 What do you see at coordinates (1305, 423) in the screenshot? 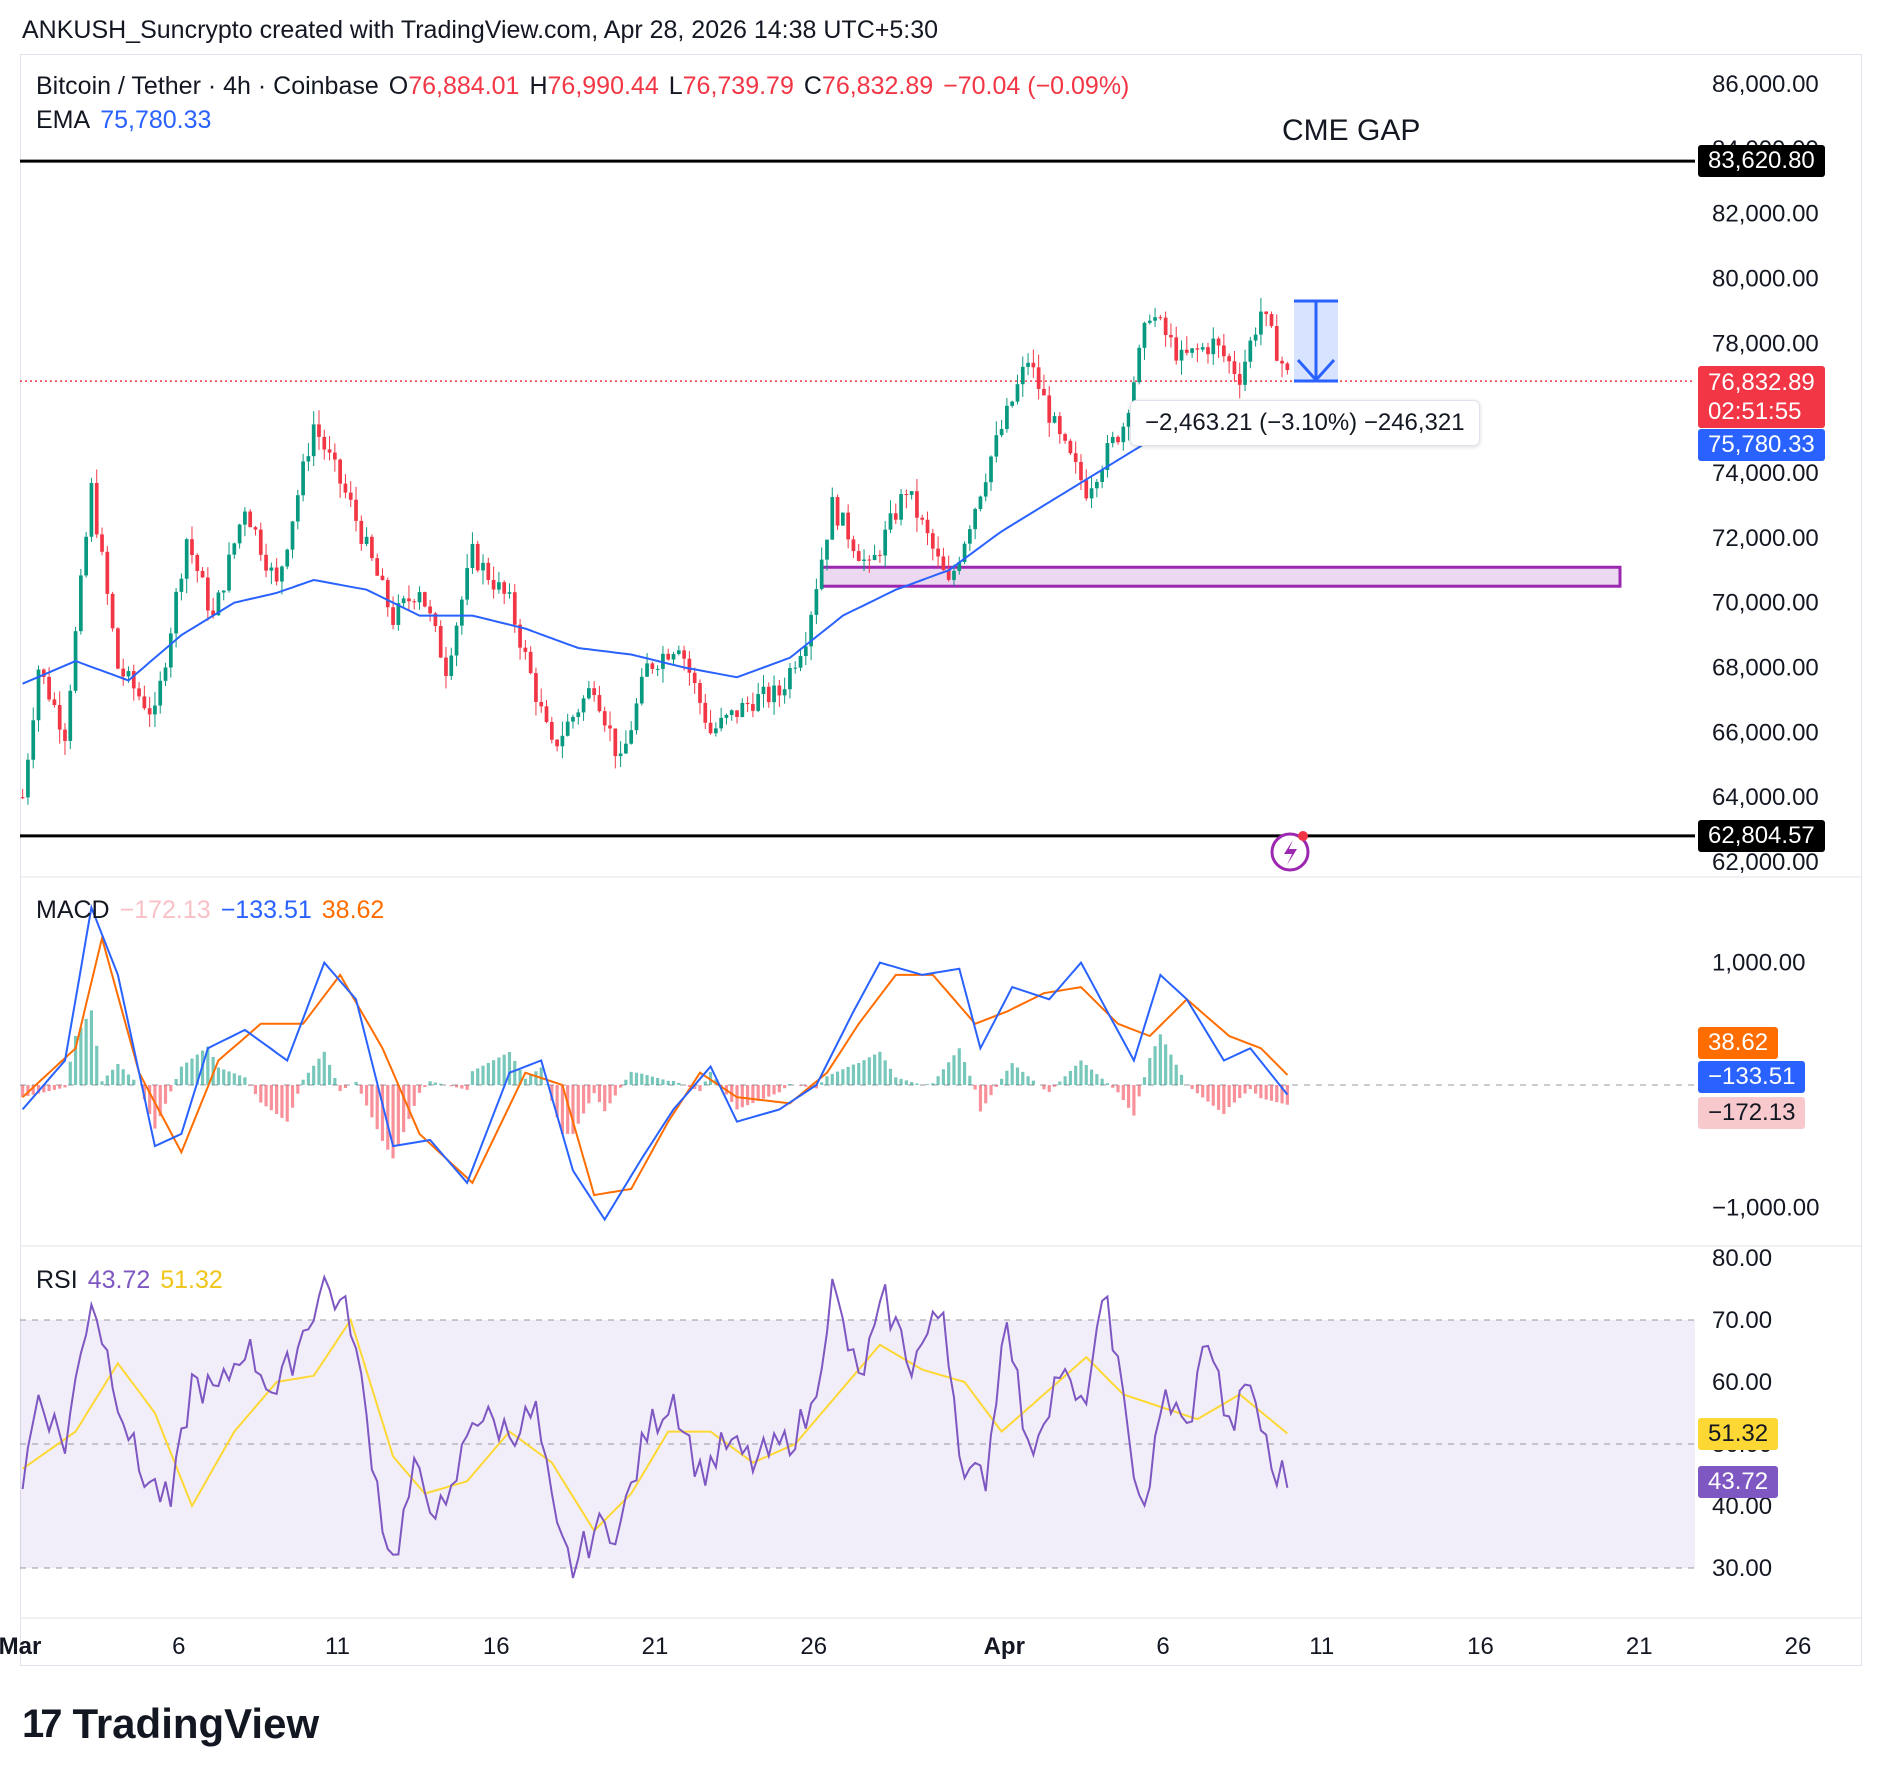
I see `measure-tooltip: −2,463.21 (−3.10%) −246,321` at bounding box center [1305, 423].